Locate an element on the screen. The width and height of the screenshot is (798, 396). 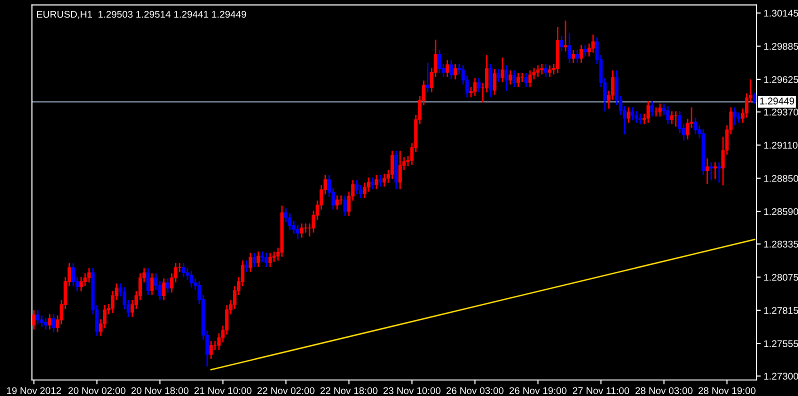
y-tick-label: 1.29110 is located at coordinates (781, 145).